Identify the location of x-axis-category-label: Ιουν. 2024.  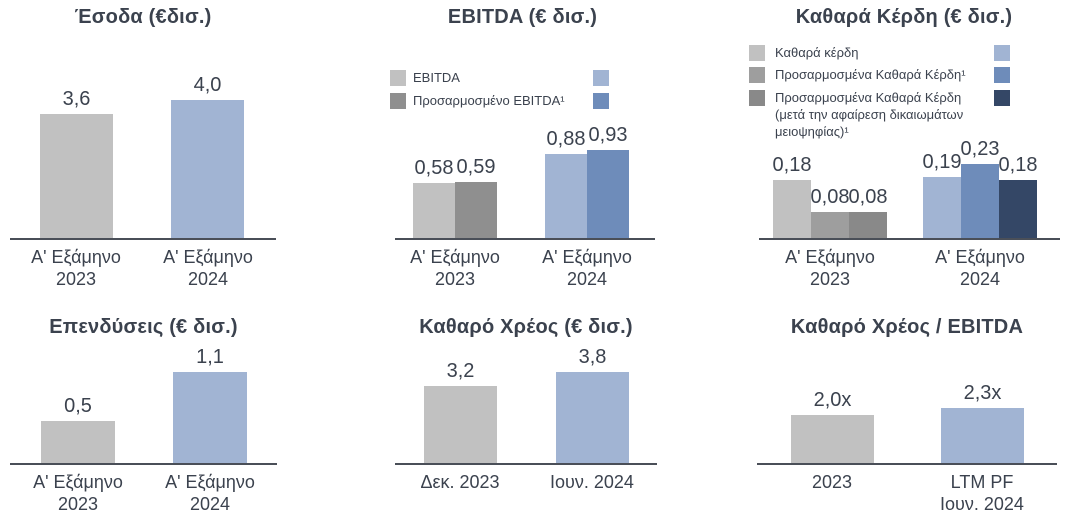
(592, 482).